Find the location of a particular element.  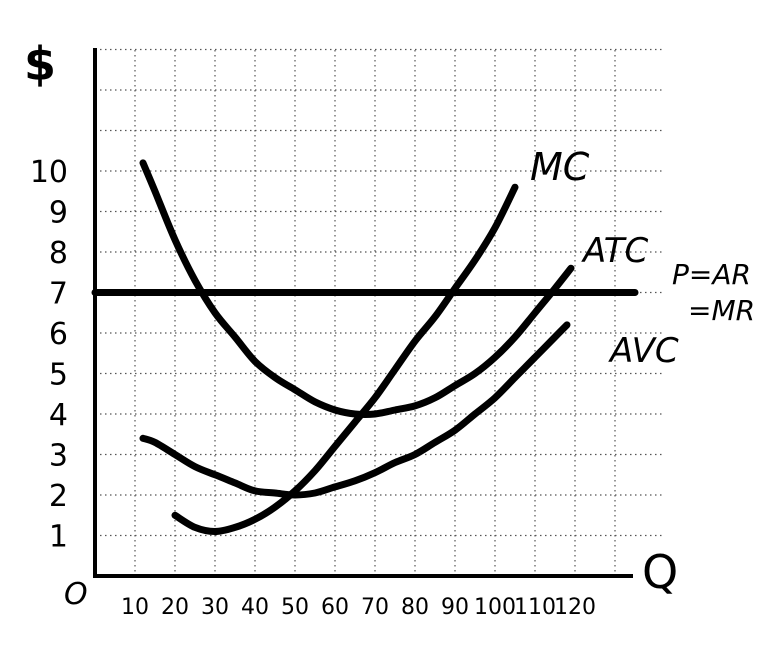

y-tick-label: 6 is located at coordinates (58, 334).